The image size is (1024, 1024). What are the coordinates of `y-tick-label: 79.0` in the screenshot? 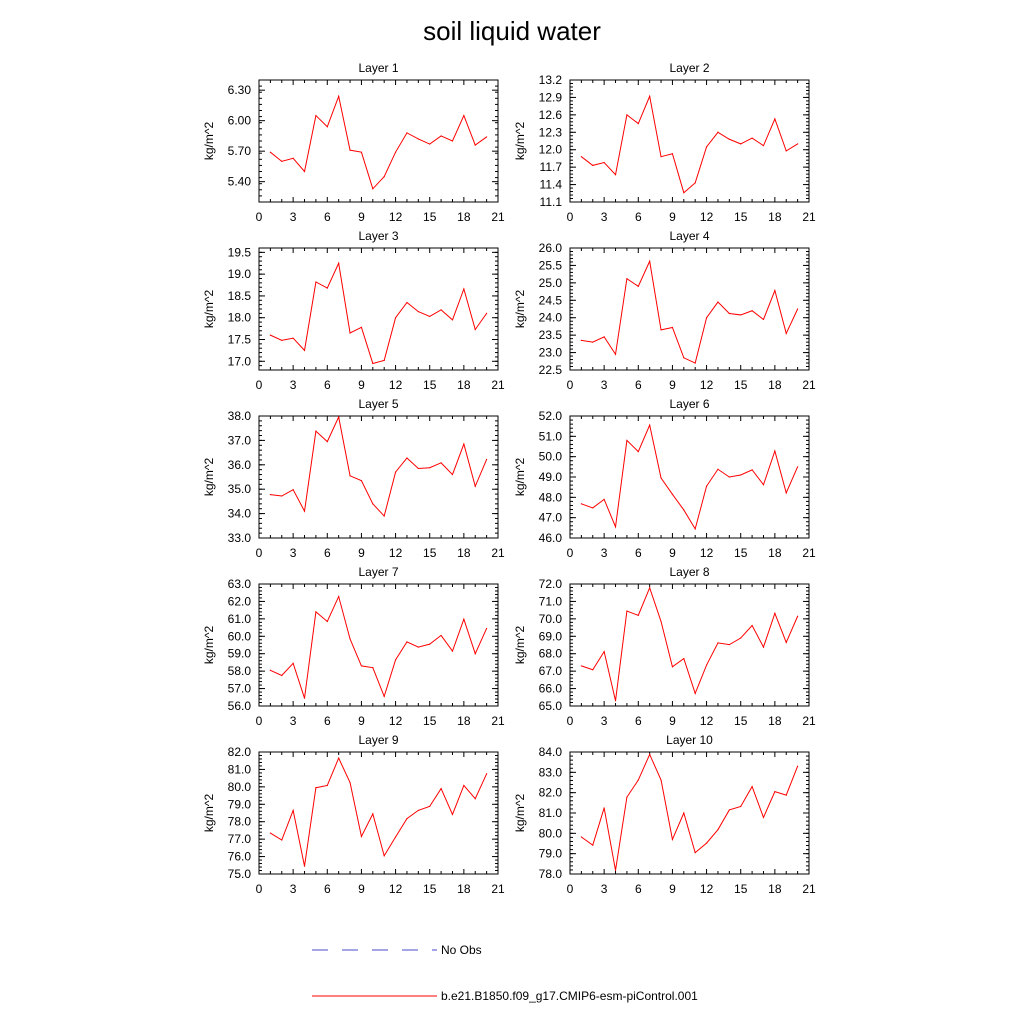 It's located at (551, 854).